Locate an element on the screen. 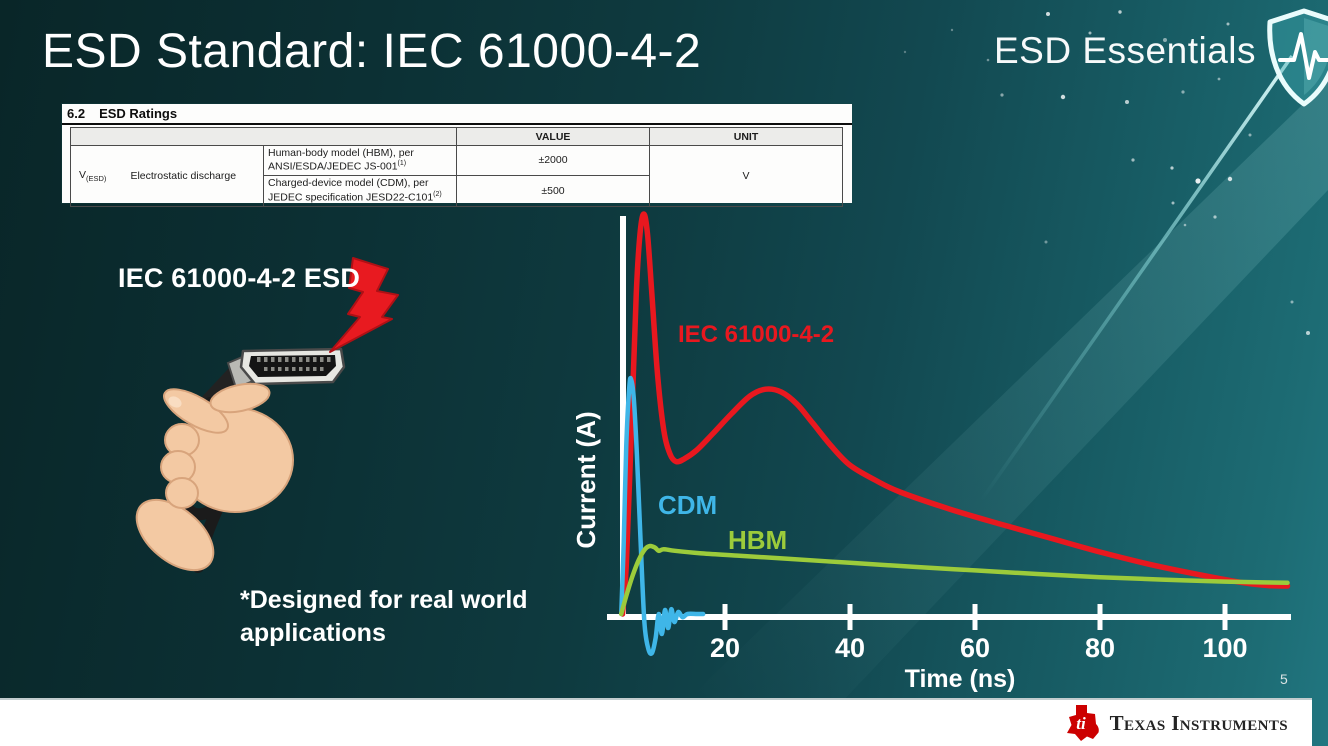 This screenshot has width=1328, height=746. x-ticks is located at coordinates (975, 617).